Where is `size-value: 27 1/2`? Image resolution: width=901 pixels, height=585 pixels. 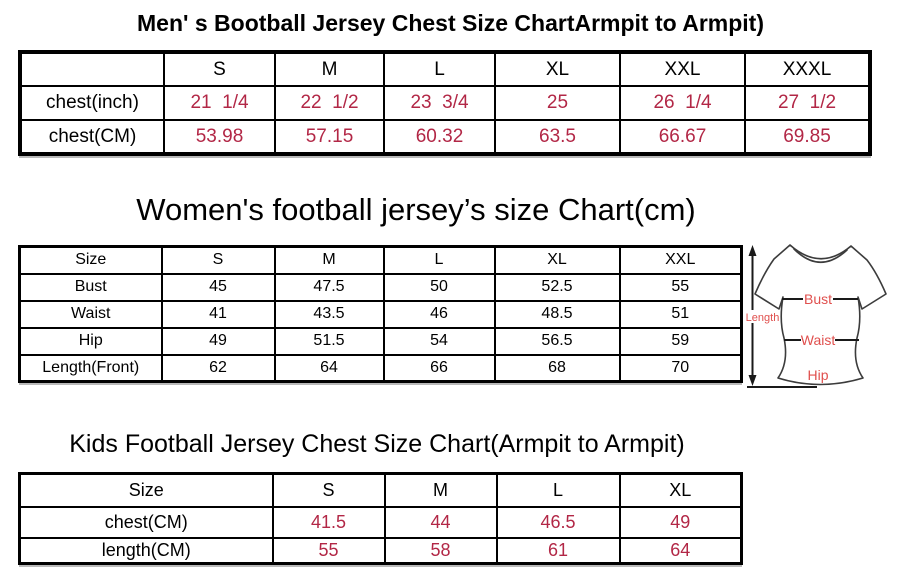
size-value: 27 1/2 is located at coordinates (807, 103).